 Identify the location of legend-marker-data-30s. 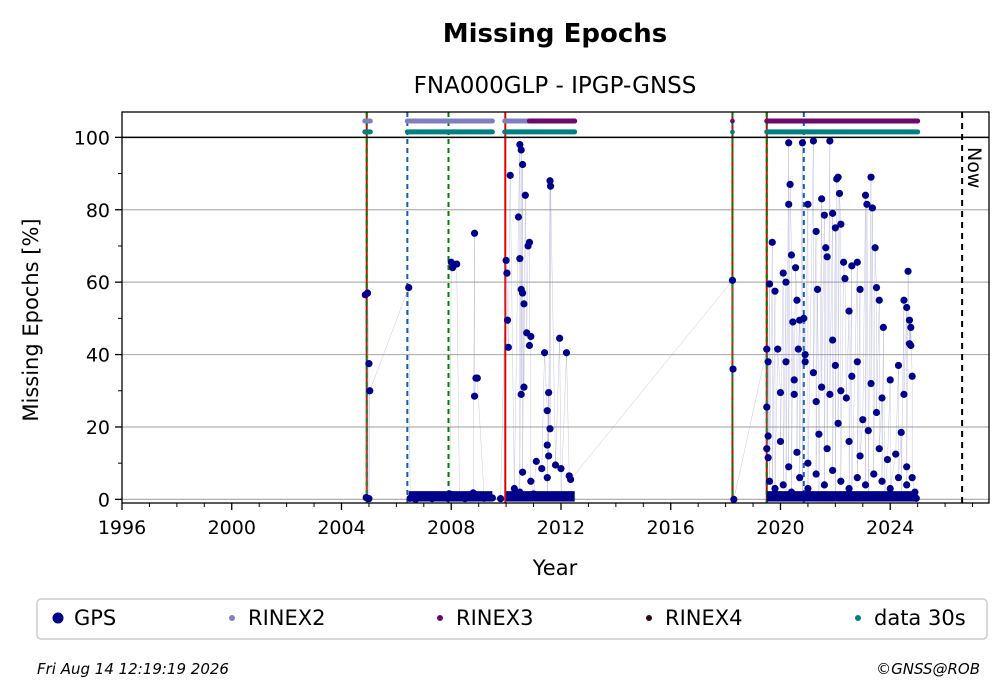
(858, 618).